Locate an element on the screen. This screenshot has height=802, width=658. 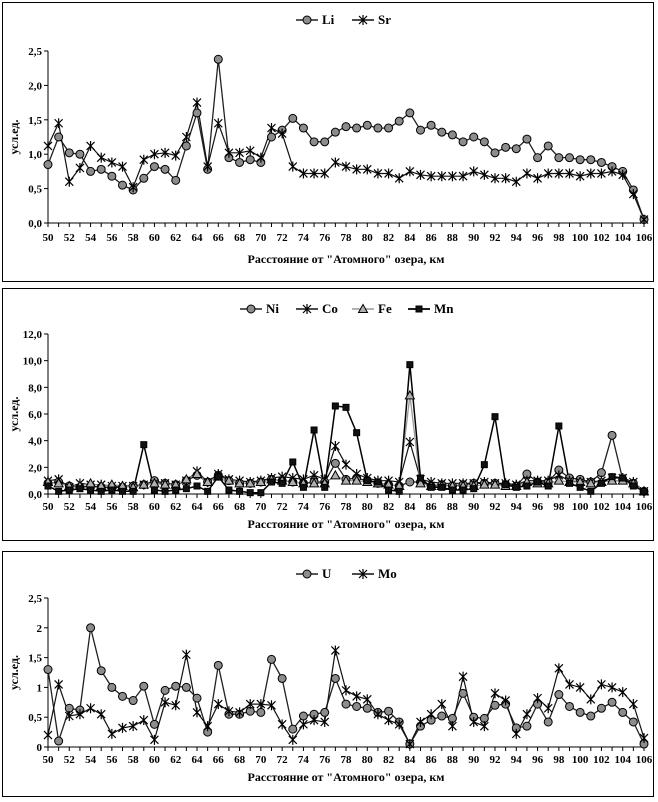
x-tick-label: 84 is located at coordinates (410, 238).